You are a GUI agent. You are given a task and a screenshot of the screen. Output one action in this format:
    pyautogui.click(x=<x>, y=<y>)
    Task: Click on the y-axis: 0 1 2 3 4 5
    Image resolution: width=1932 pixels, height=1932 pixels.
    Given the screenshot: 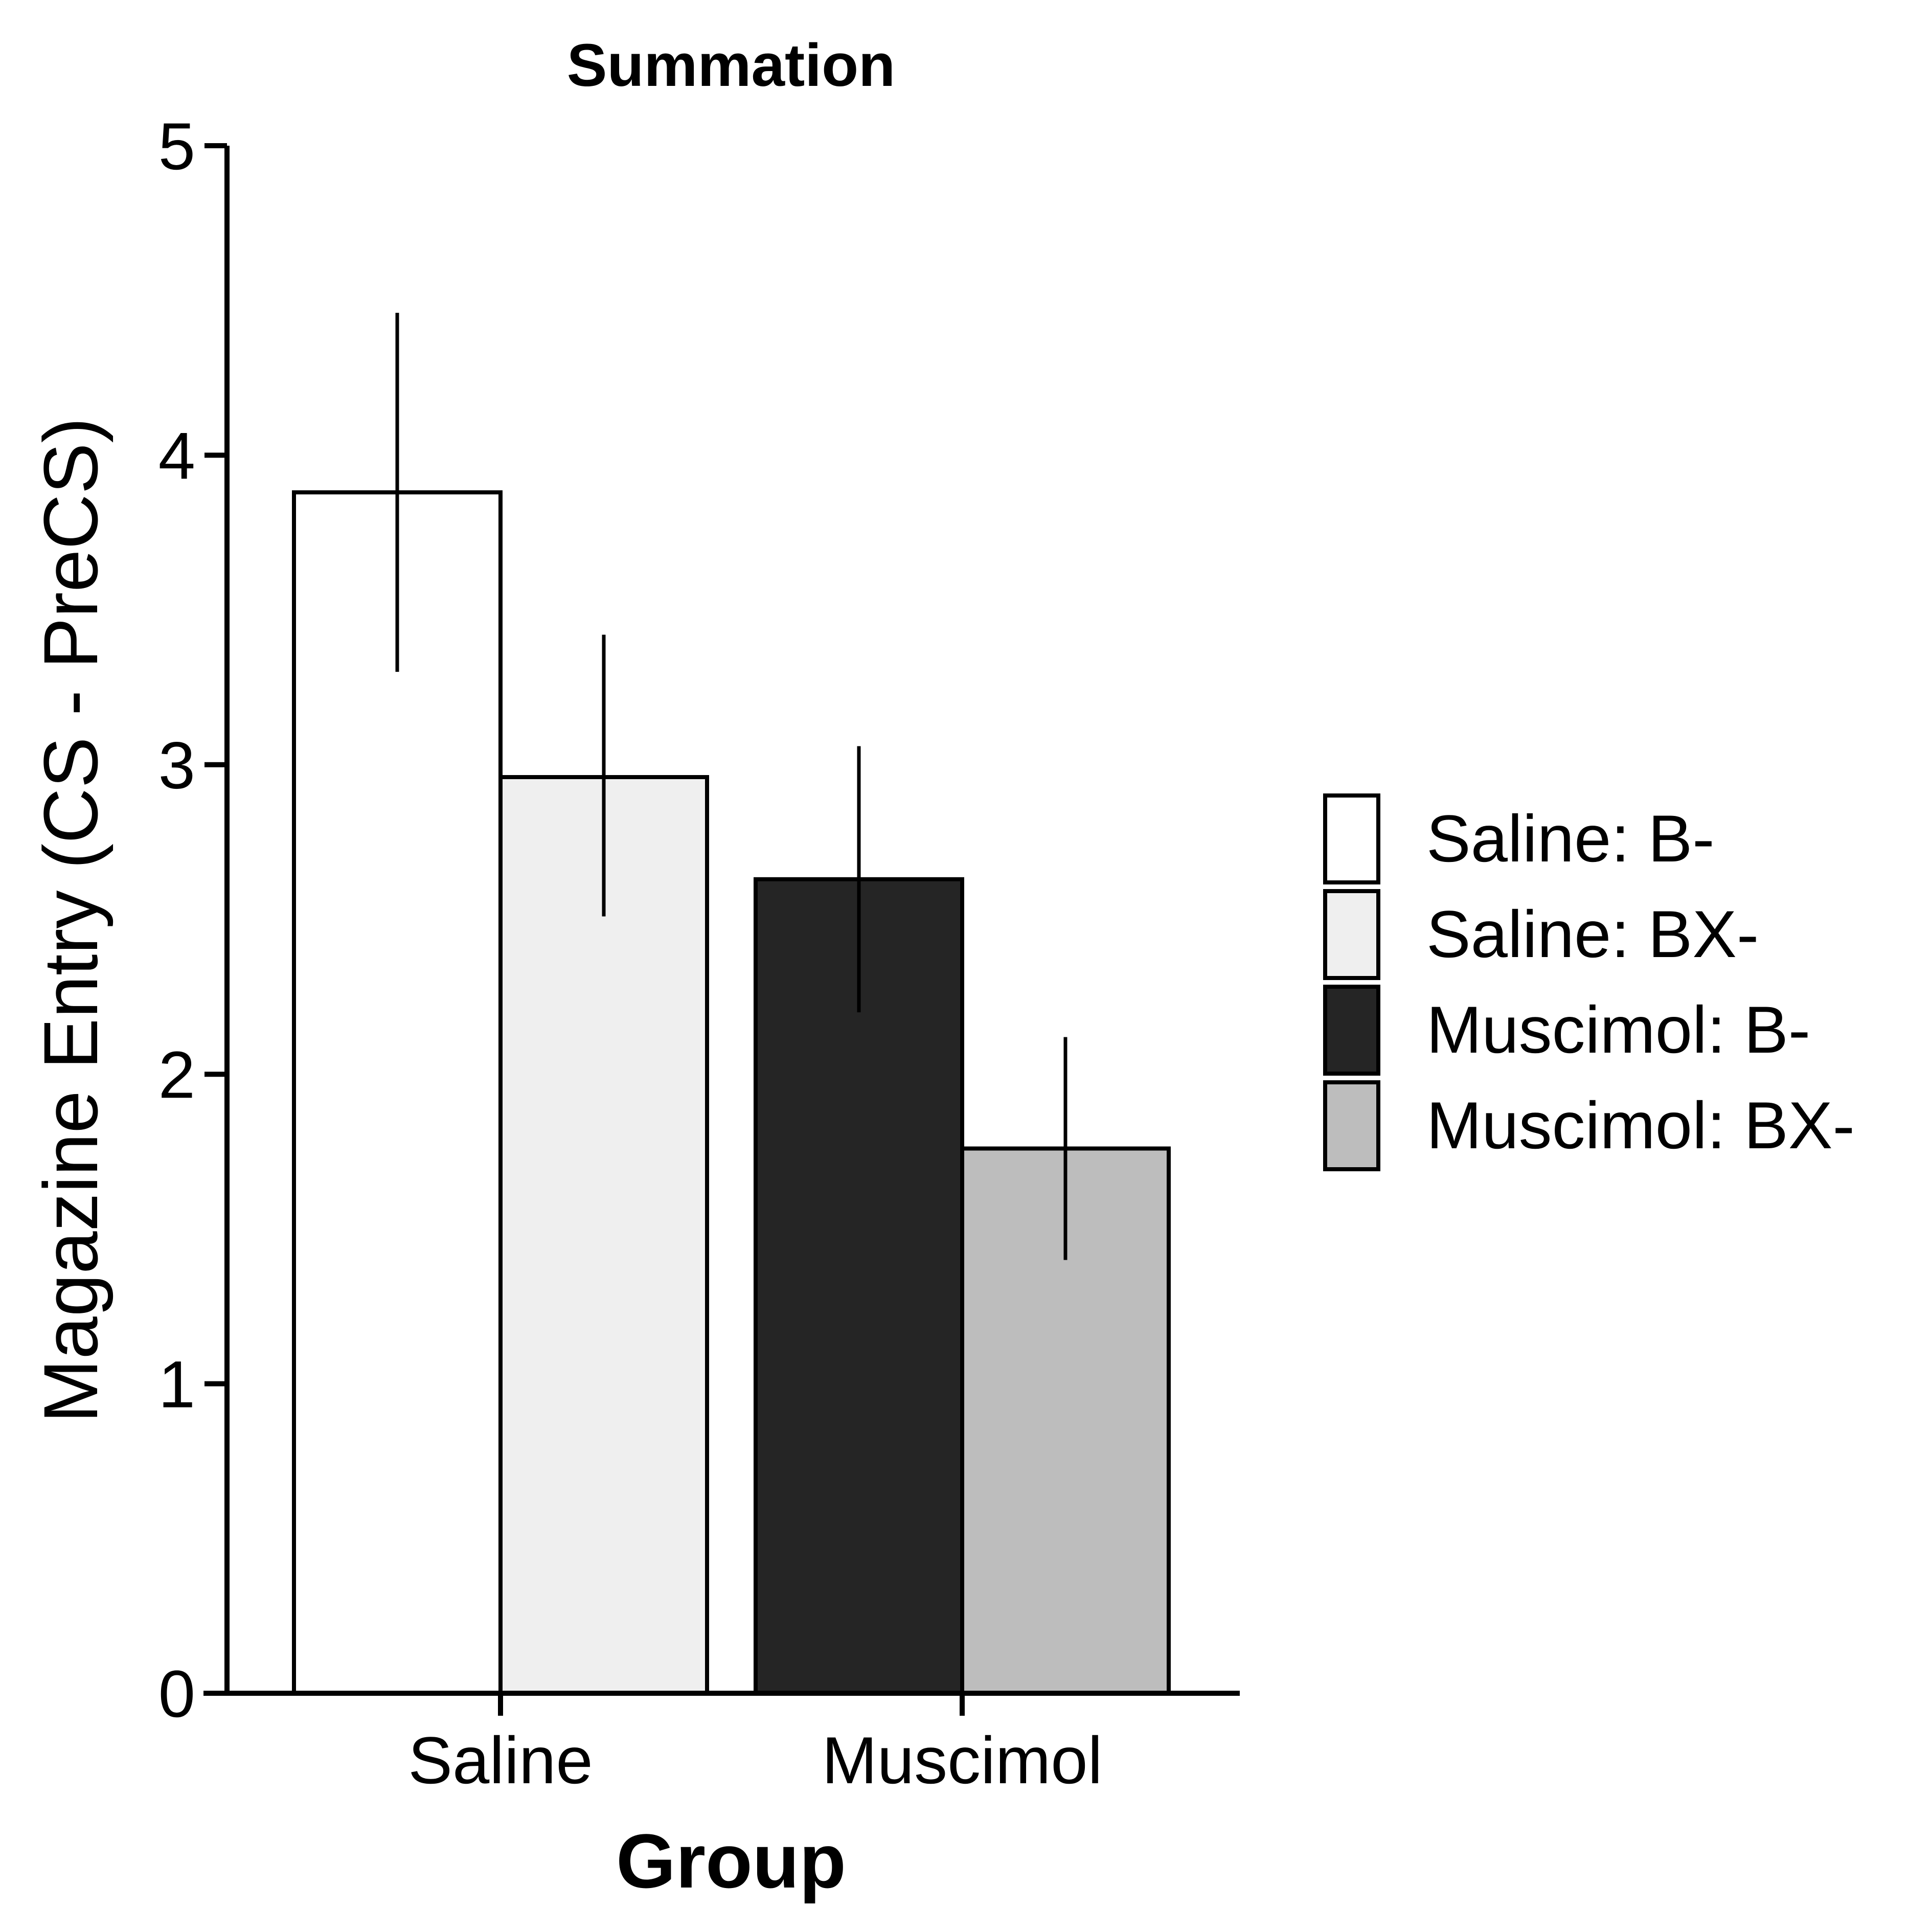 What is the action you would take?
    pyautogui.click(x=194, y=920)
    